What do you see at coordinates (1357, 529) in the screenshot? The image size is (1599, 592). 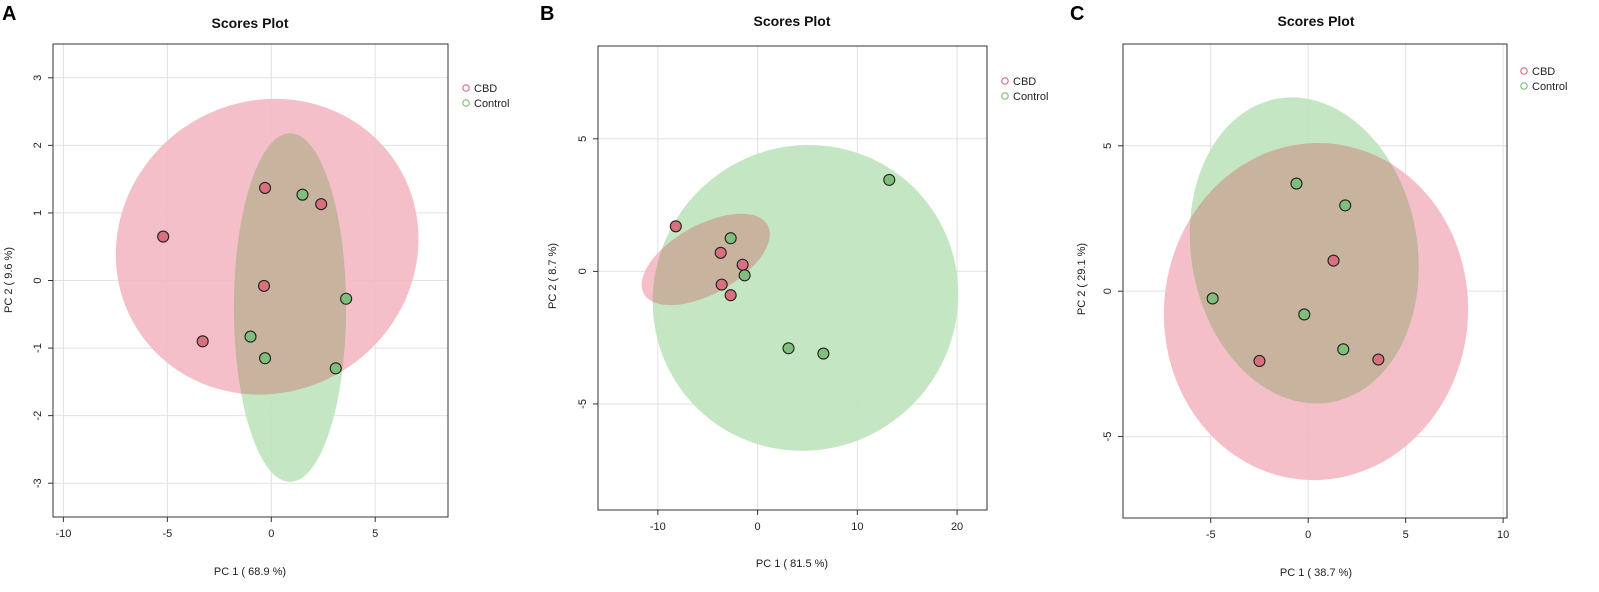 I see `x-axis: -5 0 5 10` at bounding box center [1357, 529].